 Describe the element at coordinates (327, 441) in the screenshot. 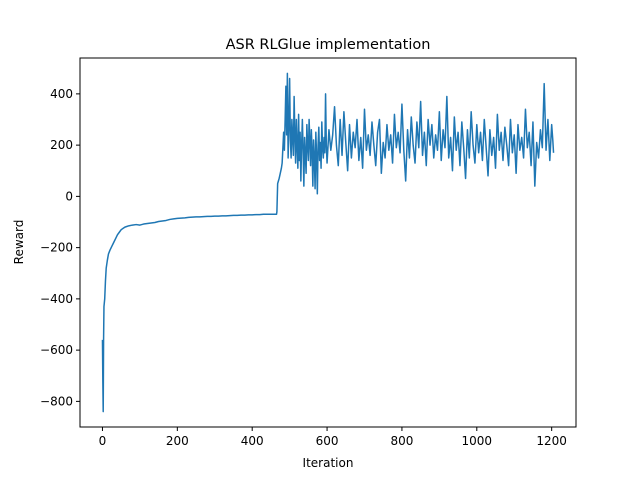

I see `x-tick-label: 600` at that location.